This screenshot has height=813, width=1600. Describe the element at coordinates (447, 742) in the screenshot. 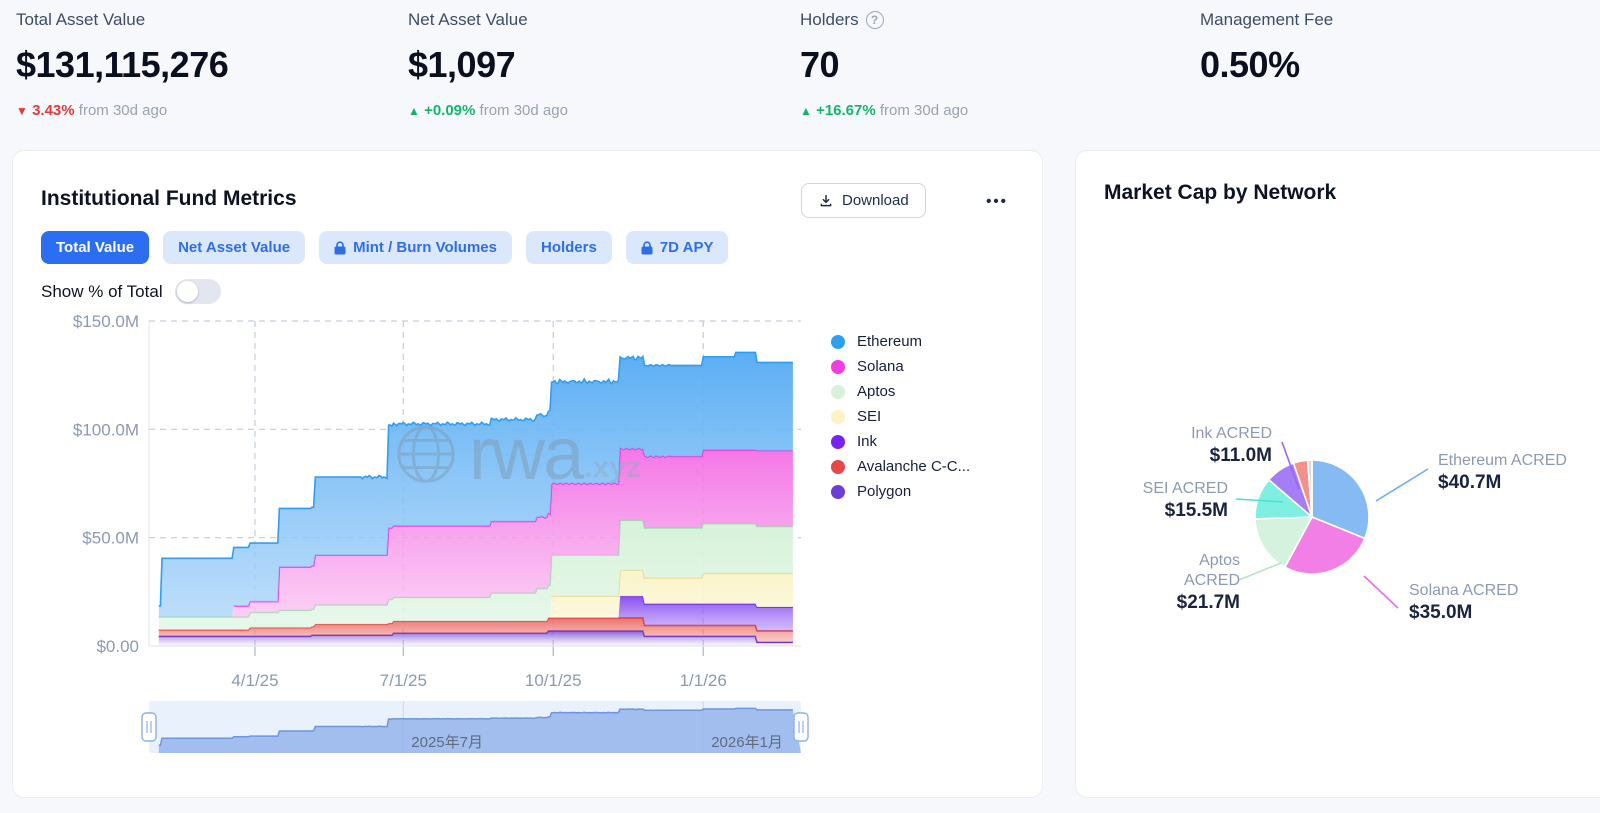

I see `svg-text: 2025年7月` at that location.